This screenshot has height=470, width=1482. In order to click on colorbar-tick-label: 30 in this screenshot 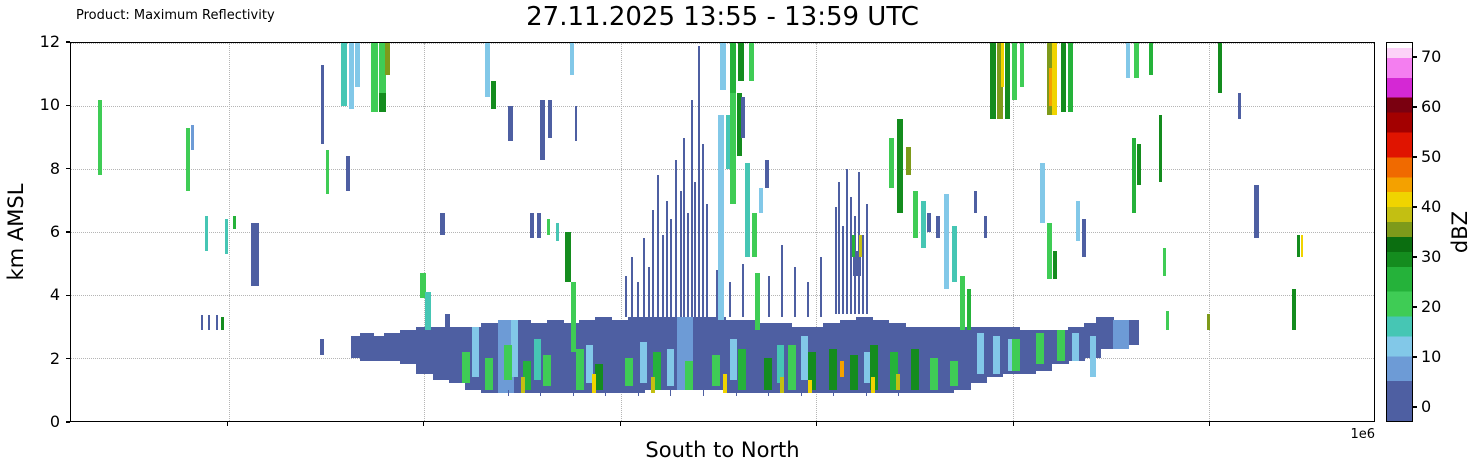, I will do `click(1431, 256)`.